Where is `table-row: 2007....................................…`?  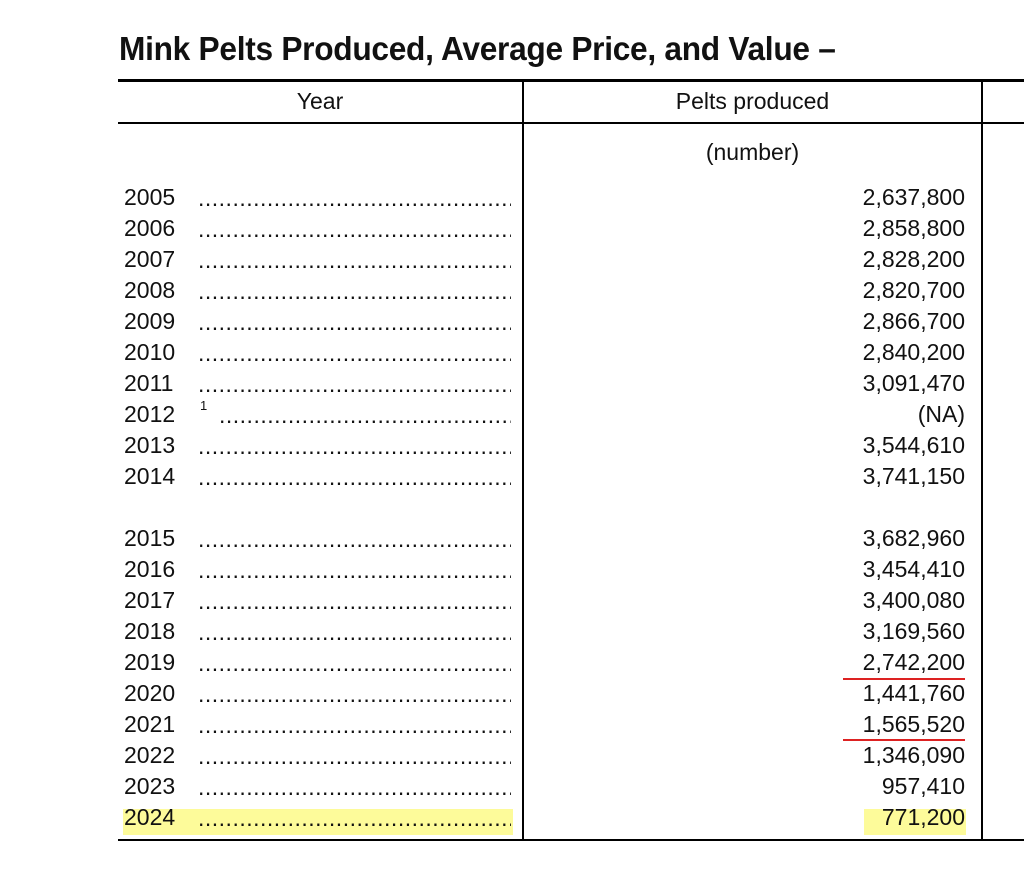 table-row: 2007....................................… is located at coordinates (550, 260).